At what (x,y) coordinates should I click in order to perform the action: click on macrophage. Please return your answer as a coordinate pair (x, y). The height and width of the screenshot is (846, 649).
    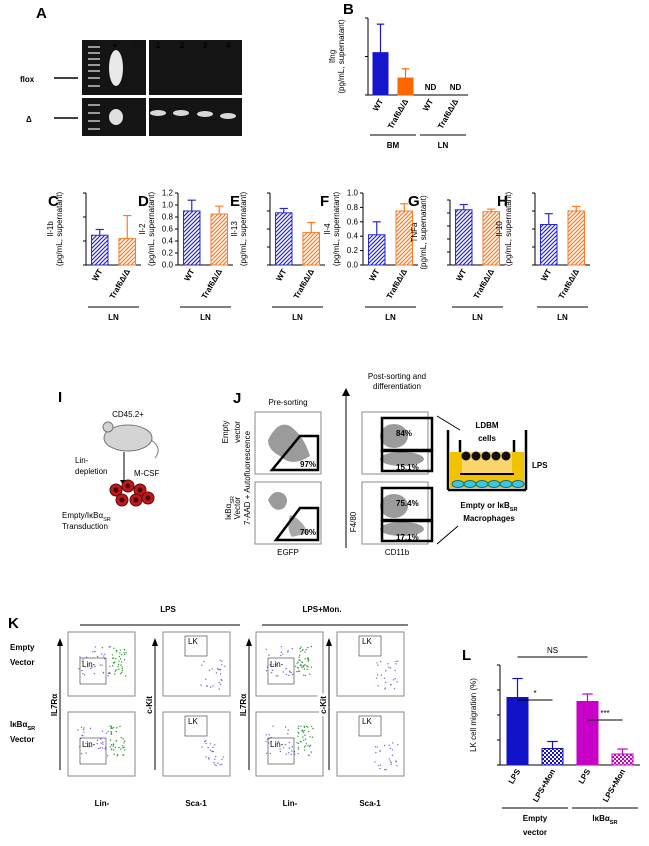
    Looking at the image, I should click on (458, 484).